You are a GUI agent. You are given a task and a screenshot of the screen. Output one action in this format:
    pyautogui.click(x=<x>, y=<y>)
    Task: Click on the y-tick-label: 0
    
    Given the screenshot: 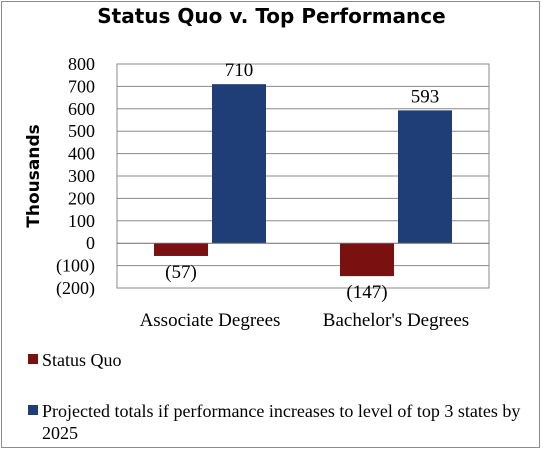 What is the action you would take?
    pyautogui.click(x=90, y=243)
    